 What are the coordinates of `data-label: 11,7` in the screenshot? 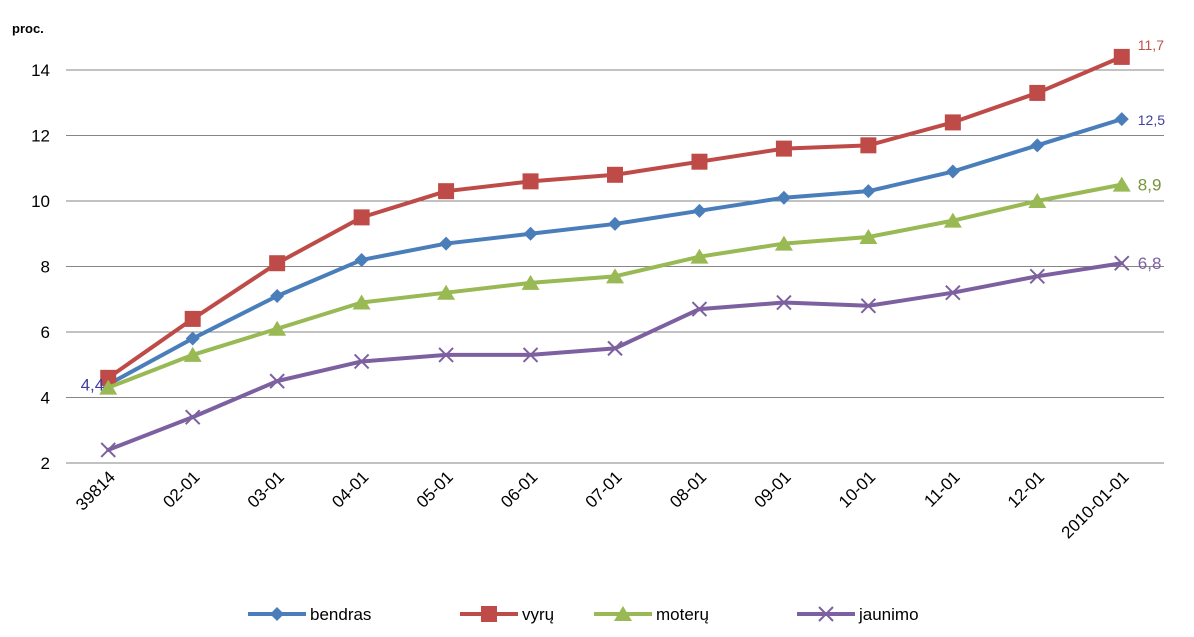 It's located at (1151, 45).